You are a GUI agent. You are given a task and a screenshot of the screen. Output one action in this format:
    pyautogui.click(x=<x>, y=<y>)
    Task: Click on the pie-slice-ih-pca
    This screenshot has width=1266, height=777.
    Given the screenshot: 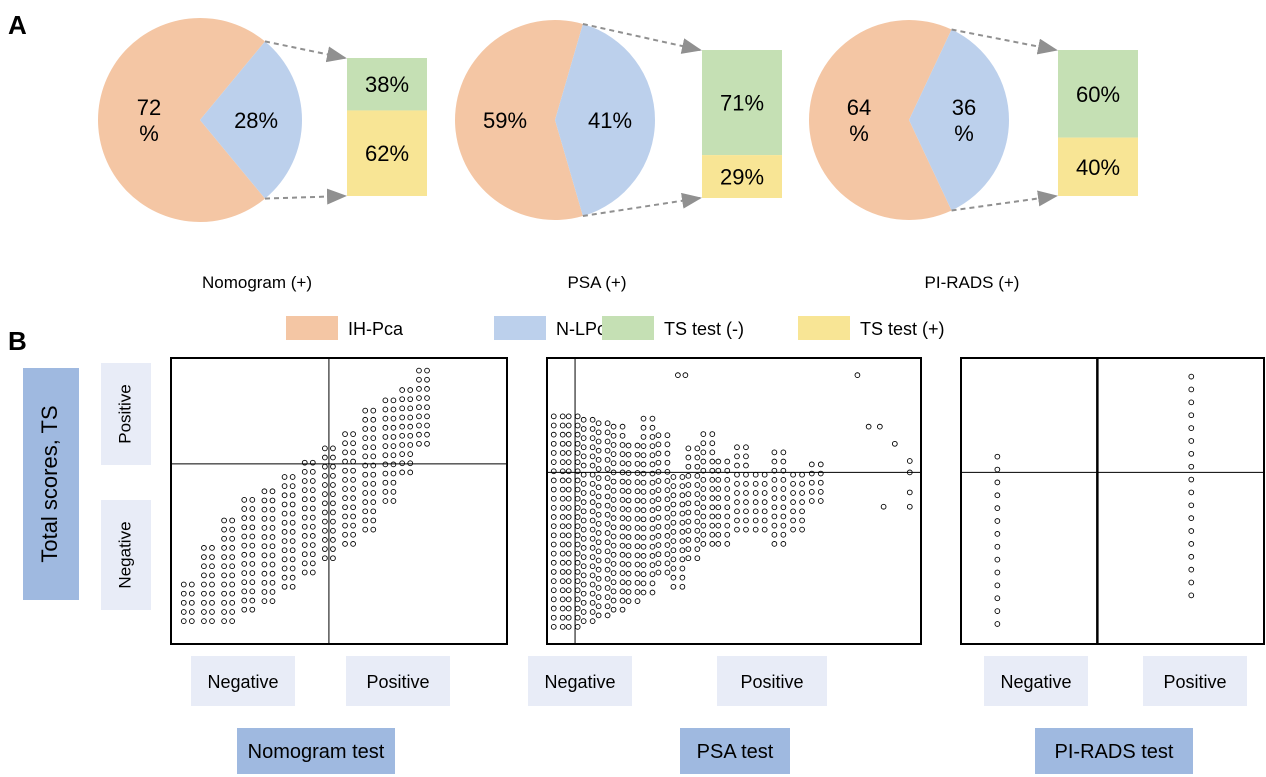 What is the action you would take?
    pyautogui.click(x=880, y=120)
    